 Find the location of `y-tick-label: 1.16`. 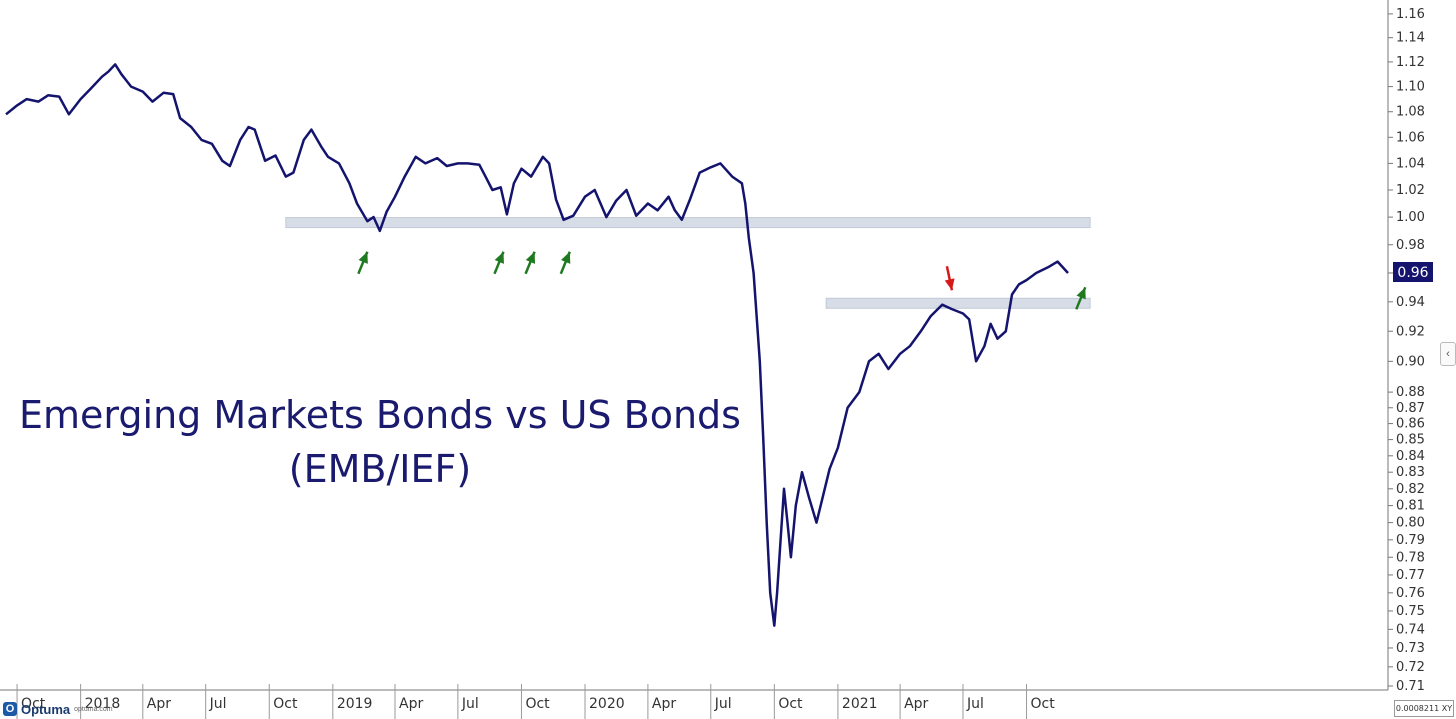

y-tick-label: 1.16 is located at coordinates (1410, 14).